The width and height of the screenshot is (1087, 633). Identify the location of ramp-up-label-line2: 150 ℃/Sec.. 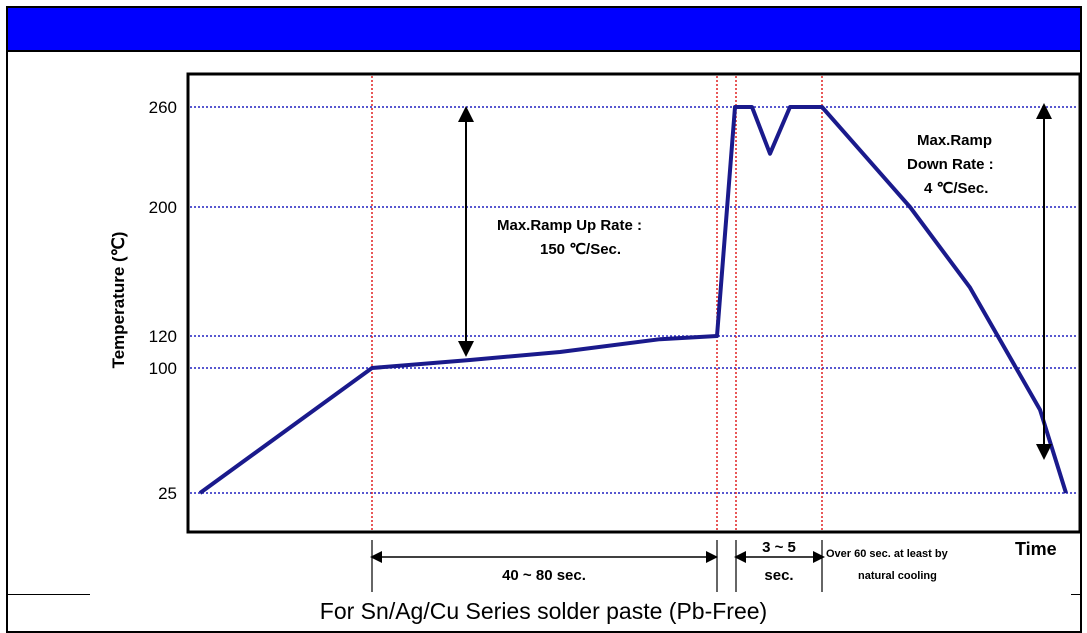
(580, 249).